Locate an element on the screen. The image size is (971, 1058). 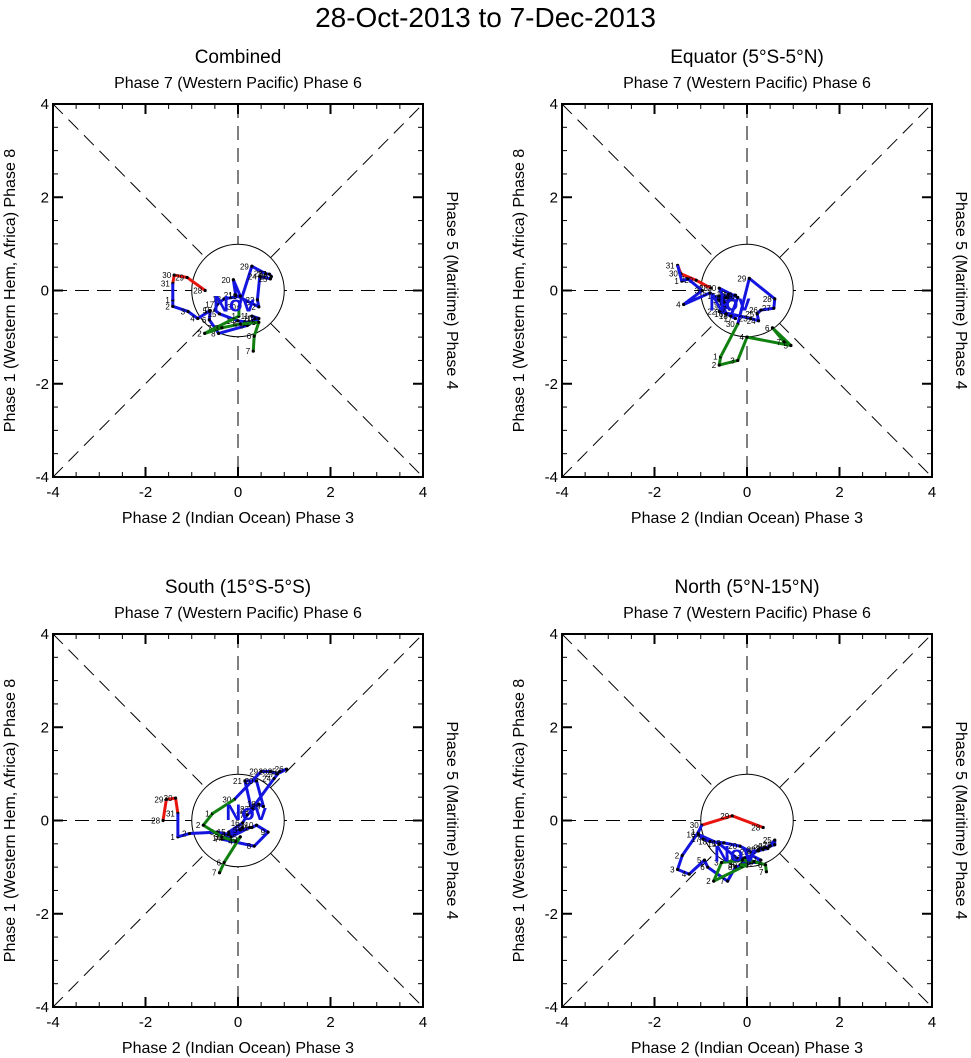
day-label: 21 is located at coordinates (228, 295).